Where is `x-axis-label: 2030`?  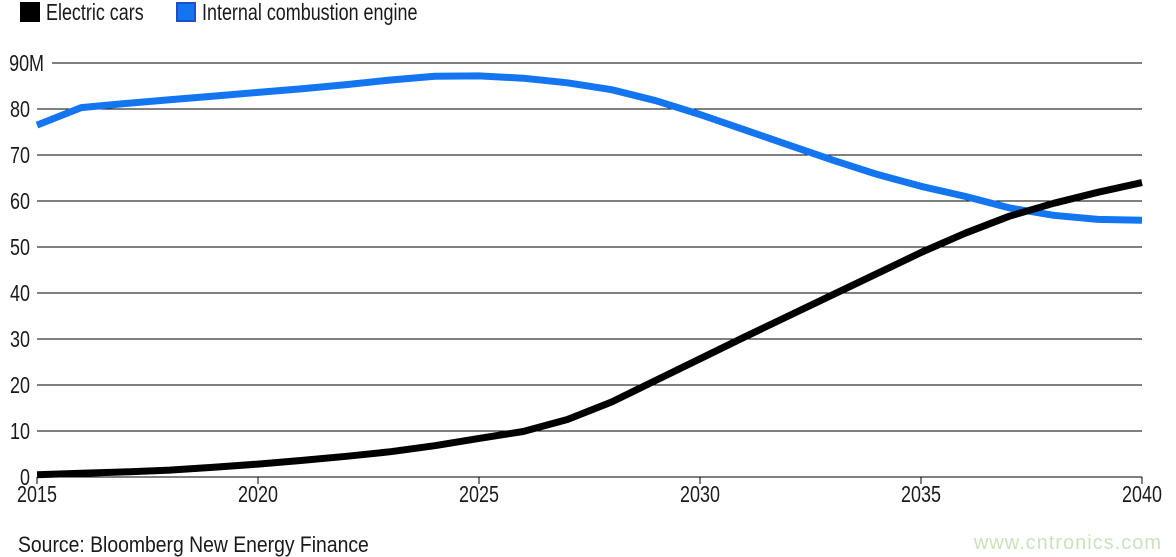 x-axis-label: 2030 is located at coordinates (700, 494).